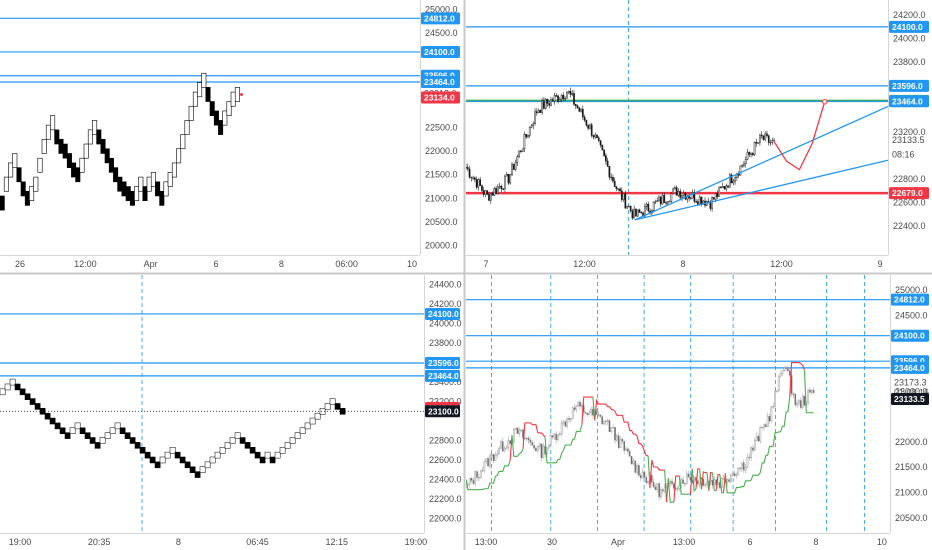  I want to click on time-scale: 13:00 30 Apr 13:00 6 8 10, so click(681, 542).